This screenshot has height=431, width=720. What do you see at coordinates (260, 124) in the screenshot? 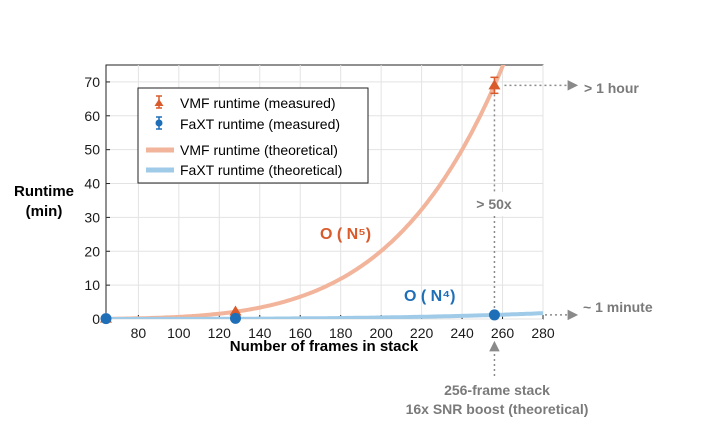
I see `legend-faxt-measured-label: FaXT runtime (measured)` at bounding box center [260, 124].